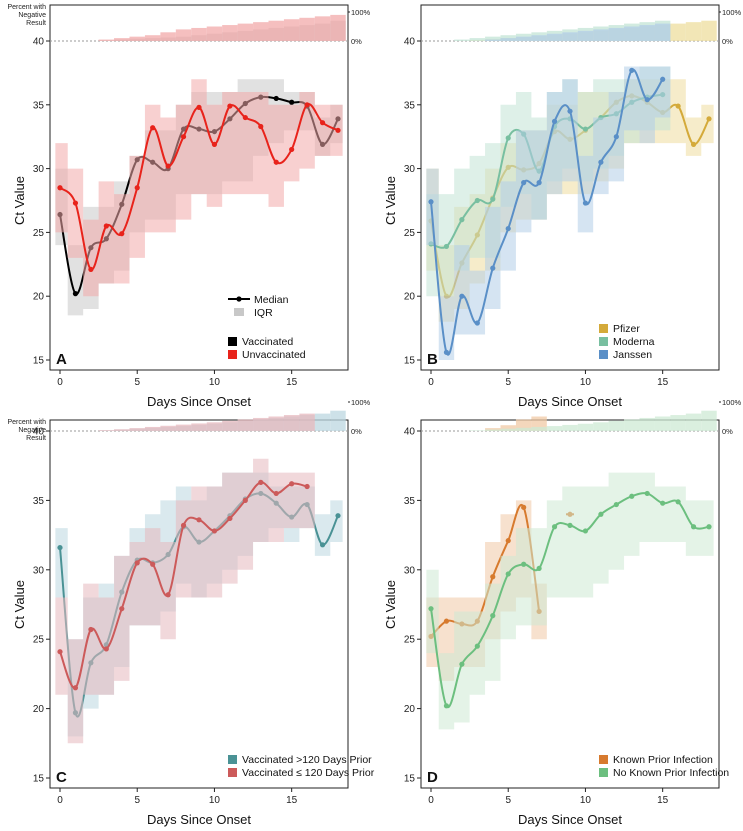 The height and width of the screenshot is (831, 743). I want to click on legend-iqr-label: IQR, so click(263, 313).